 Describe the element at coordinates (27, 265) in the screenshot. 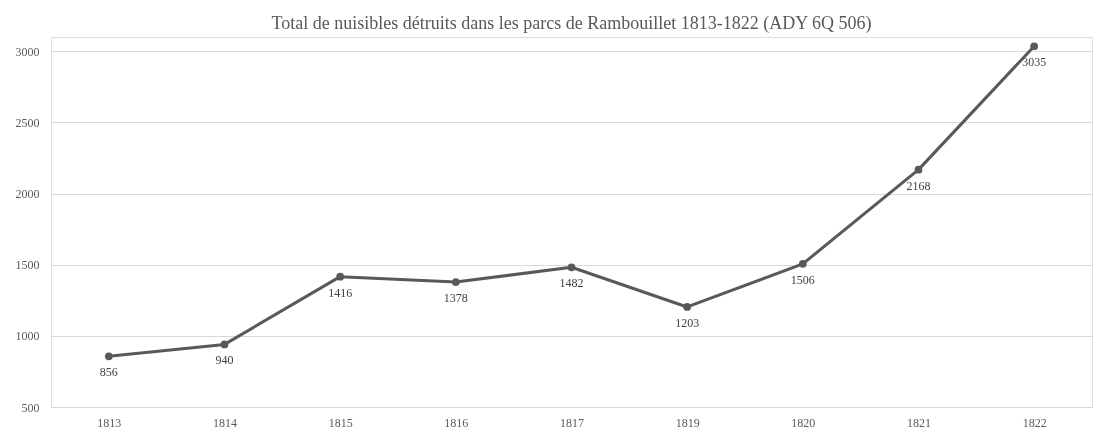

I see `y-tick-label: 1500` at that location.